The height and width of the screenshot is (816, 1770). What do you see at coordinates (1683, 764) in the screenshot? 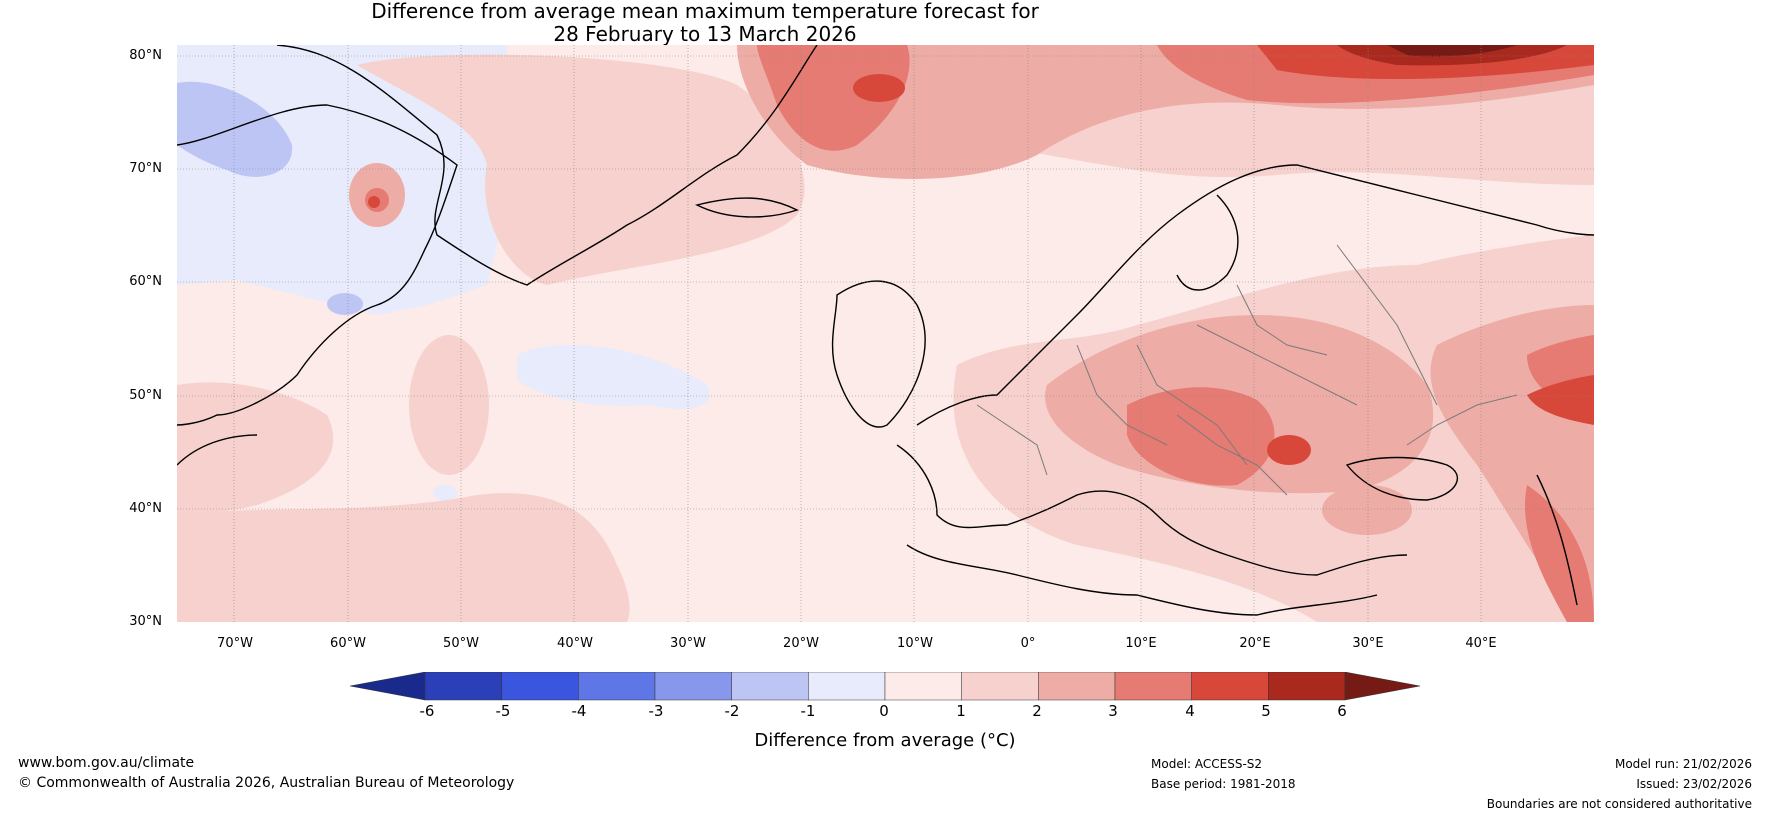
I see `model-run-text: Model run: 21/02/2026` at bounding box center [1683, 764].